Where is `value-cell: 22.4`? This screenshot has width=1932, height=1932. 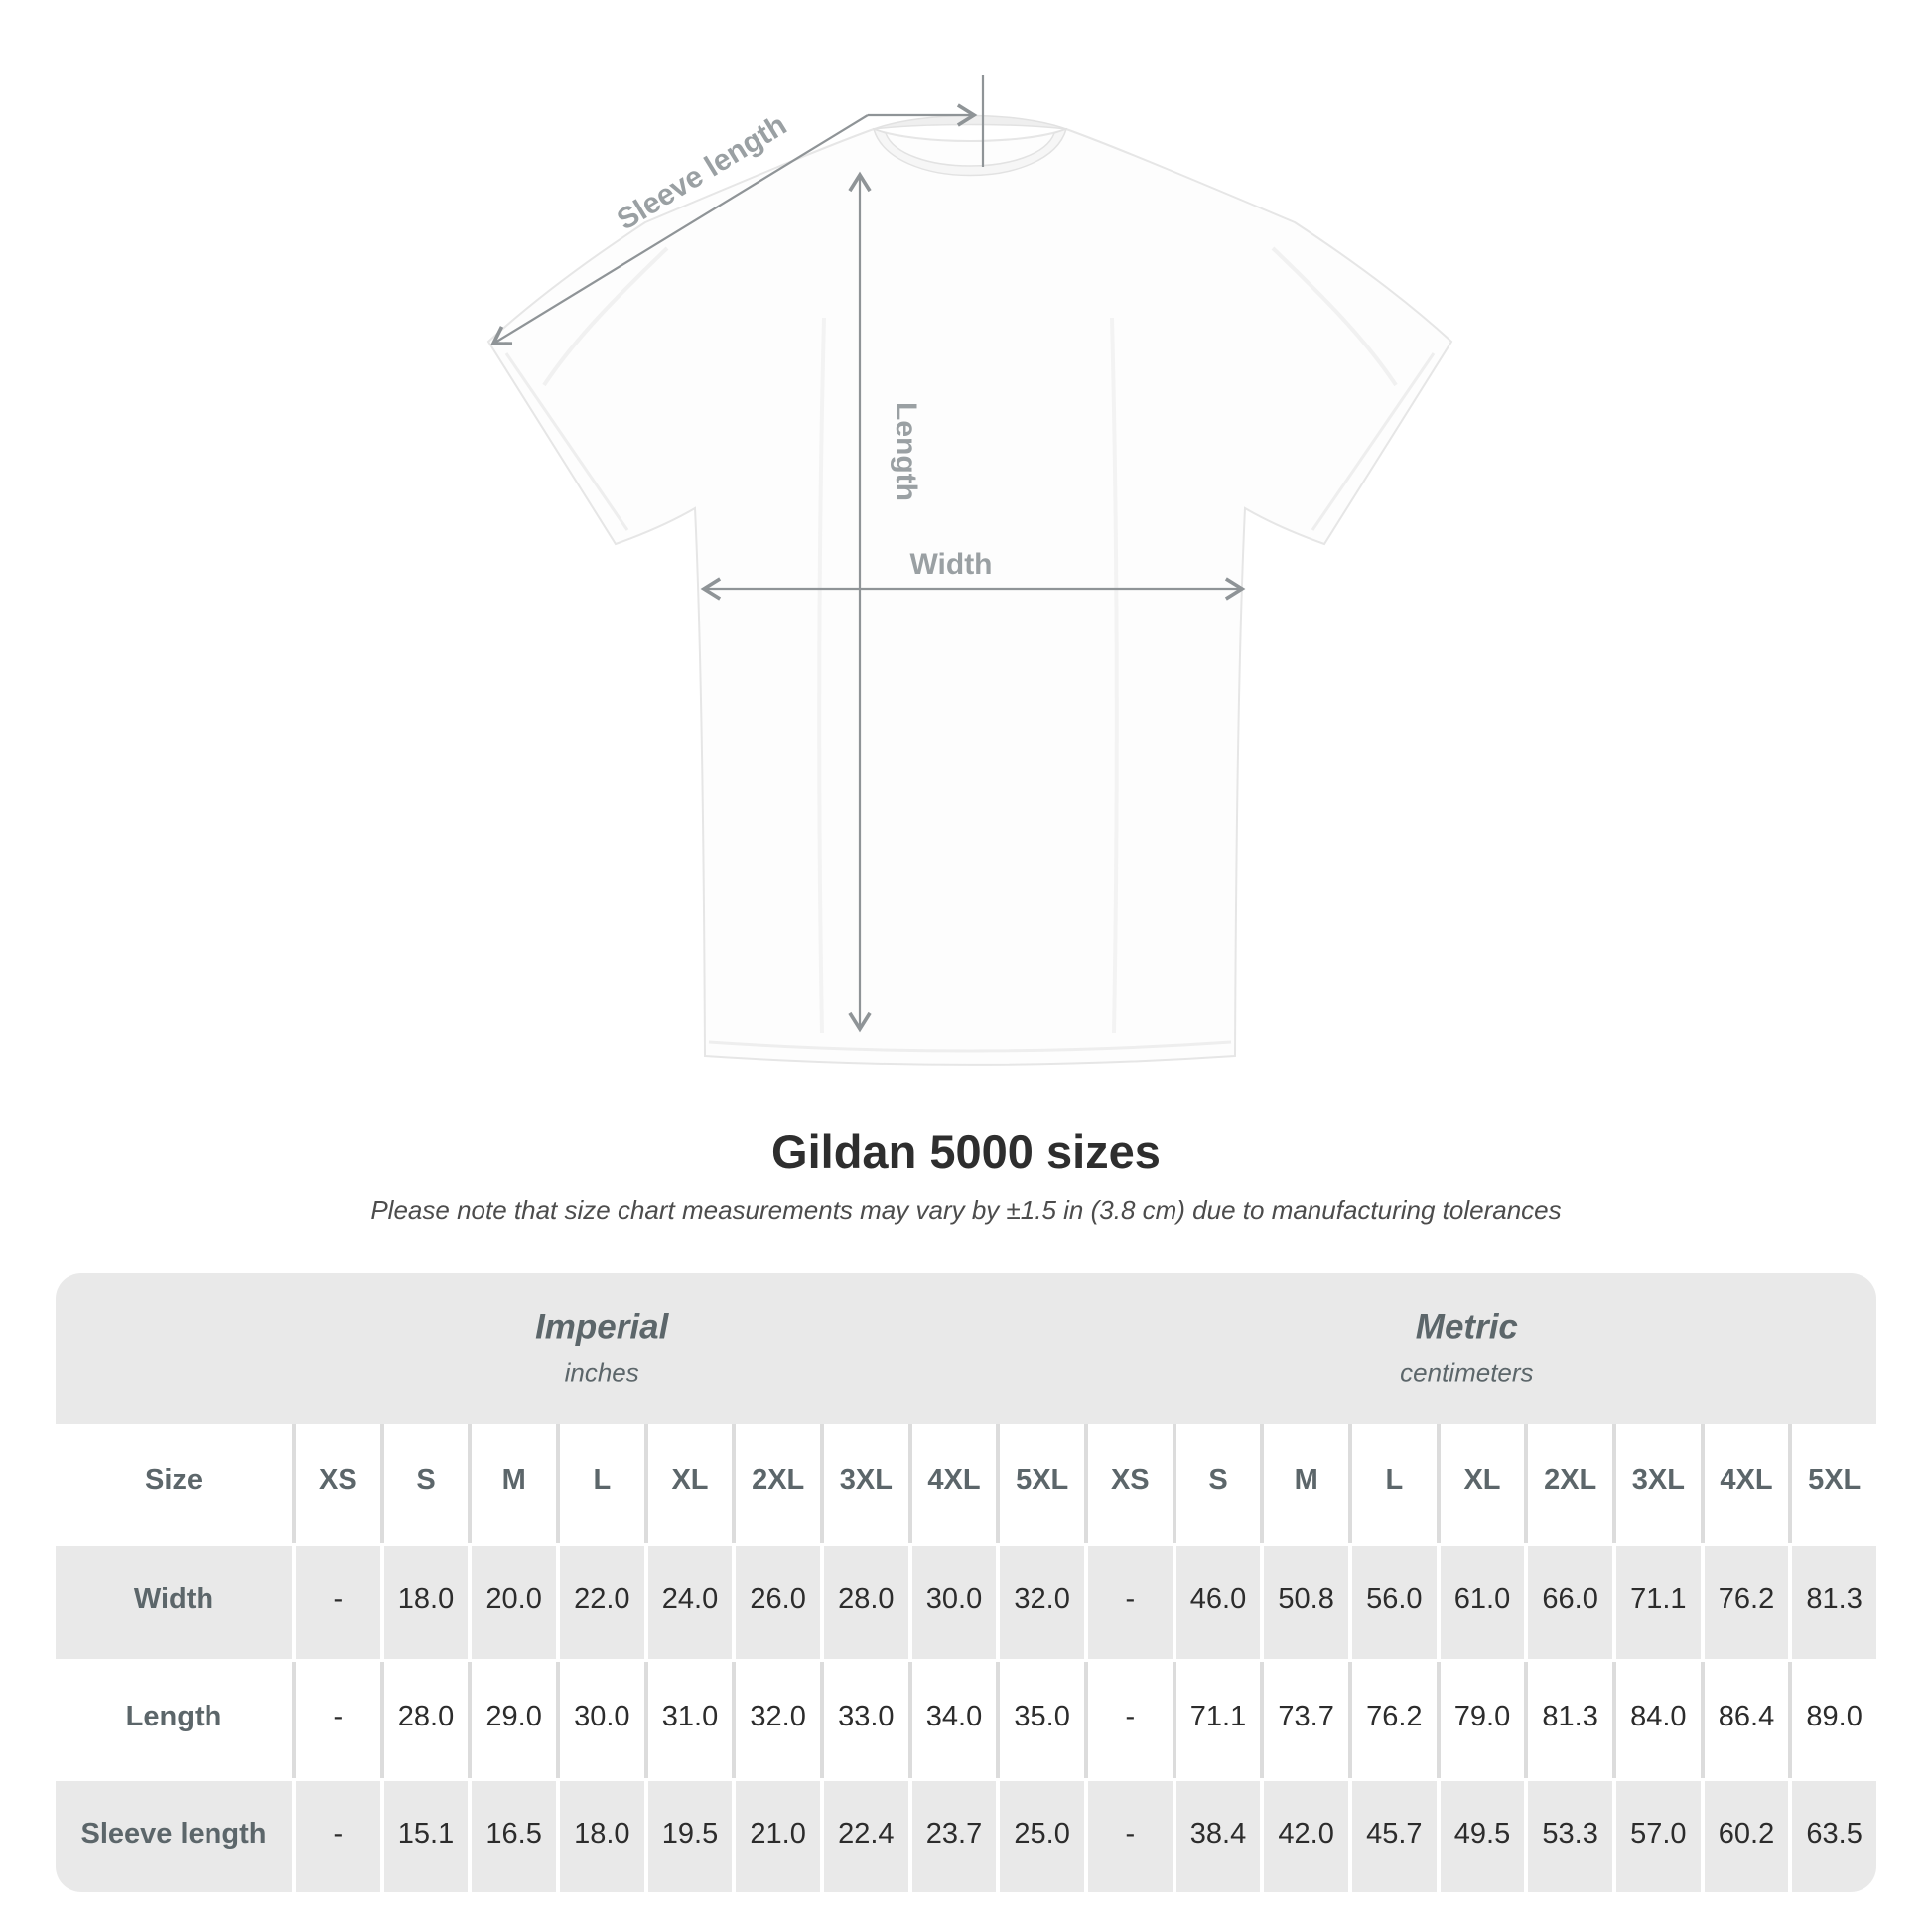
value-cell: 22.4 is located at coordinates (866, 1836).